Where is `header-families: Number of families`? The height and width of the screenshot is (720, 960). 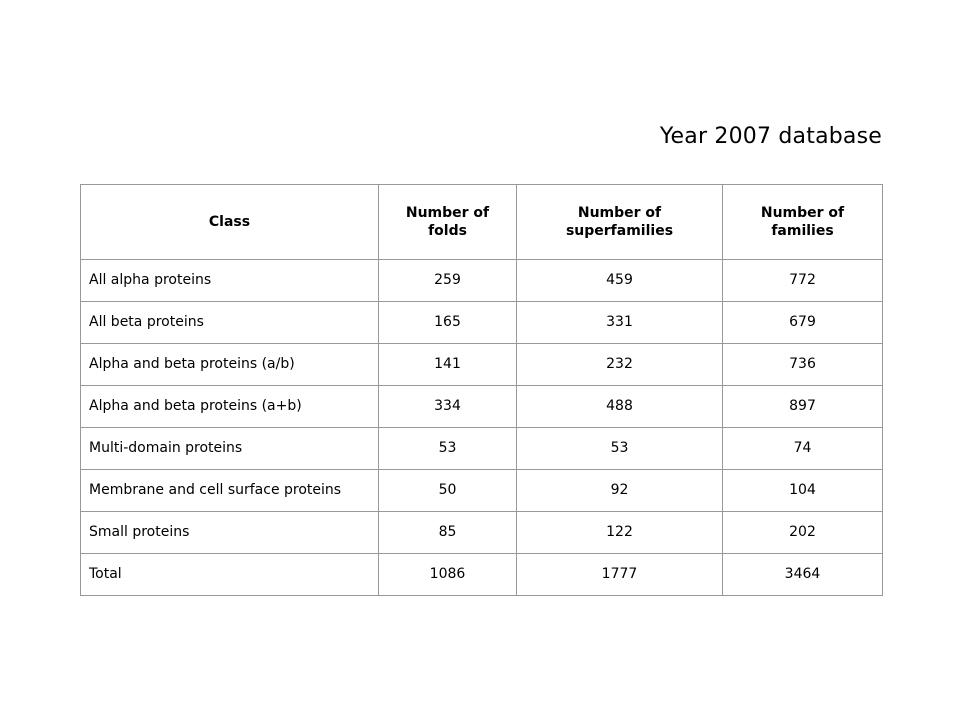 header-families: Number of families is located at coordinates (802, 222).